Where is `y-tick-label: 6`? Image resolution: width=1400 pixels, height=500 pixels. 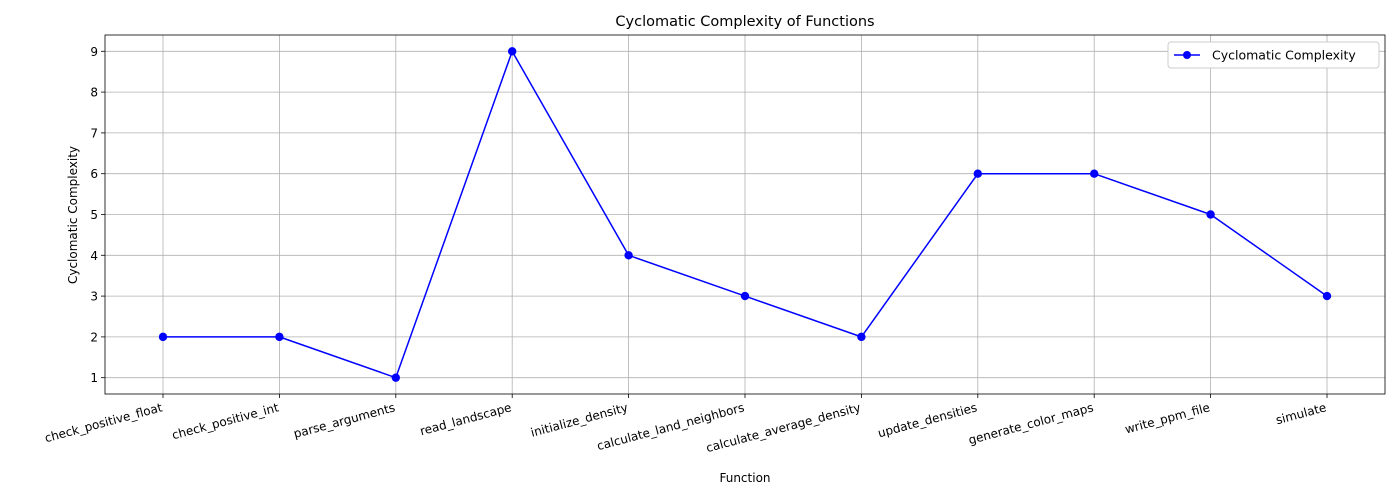 y-tick-label: 6 is located at coordinates (94, 174).